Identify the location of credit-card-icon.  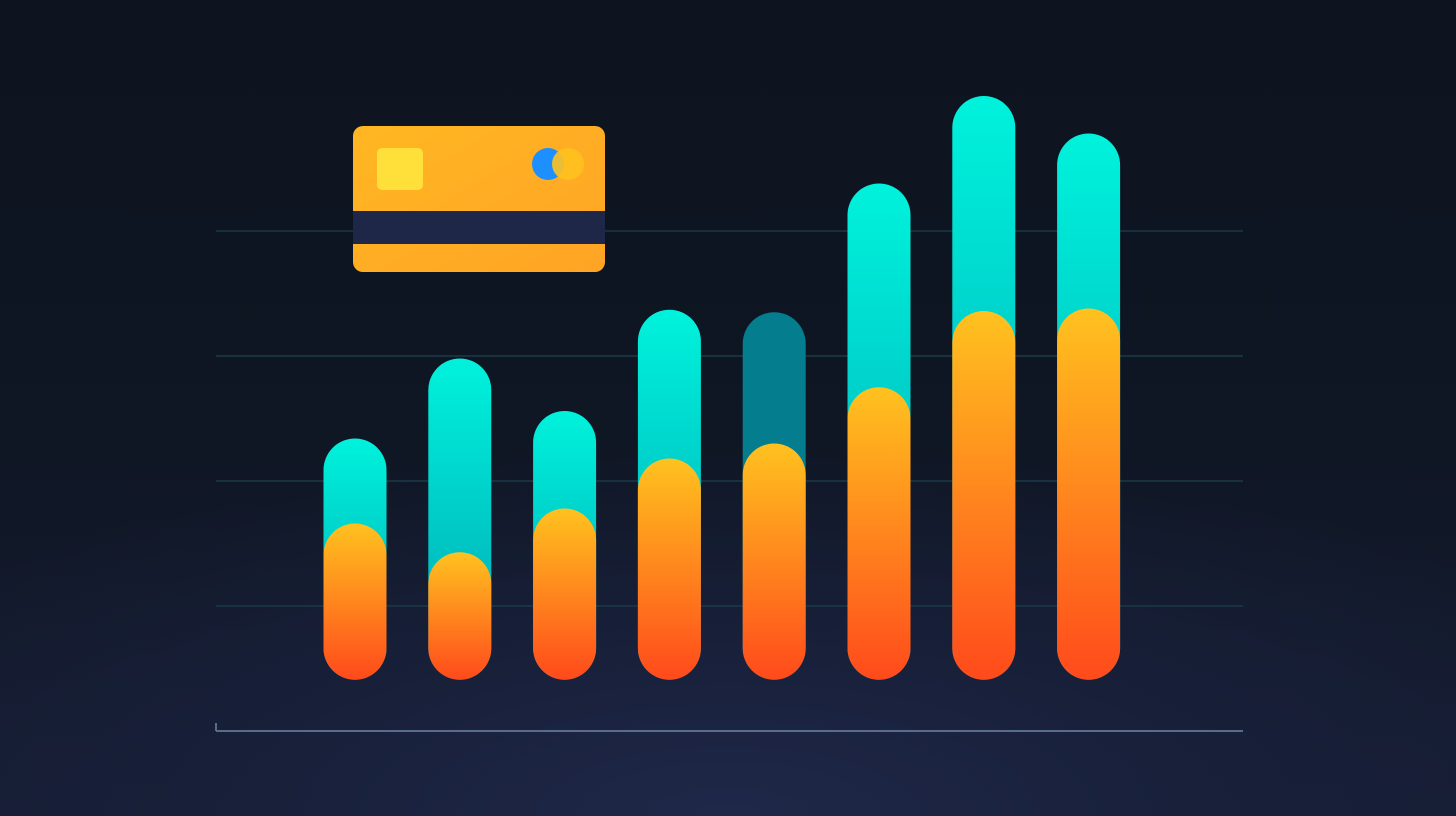
(479, 199).